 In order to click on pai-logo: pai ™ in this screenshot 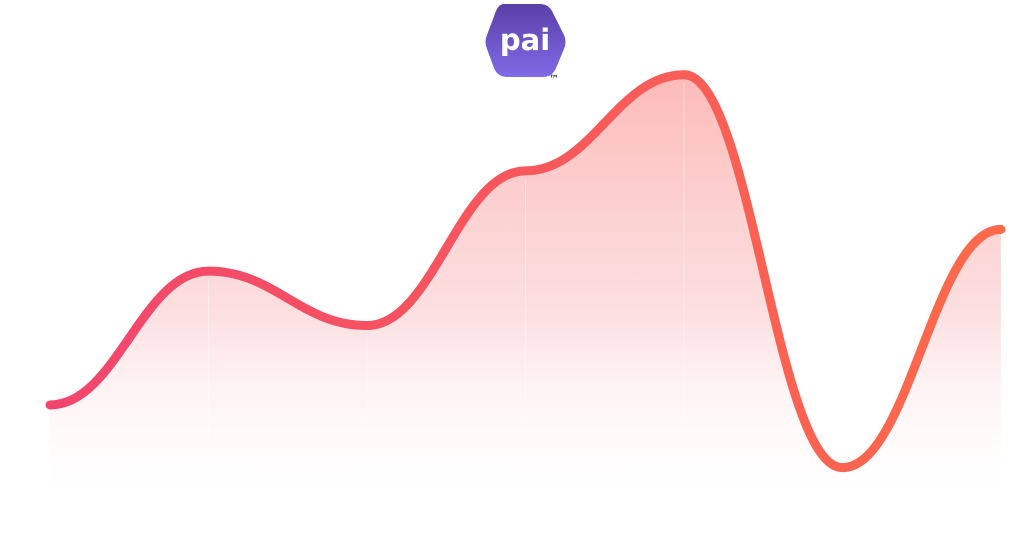, I will do `click(527, 44)`.